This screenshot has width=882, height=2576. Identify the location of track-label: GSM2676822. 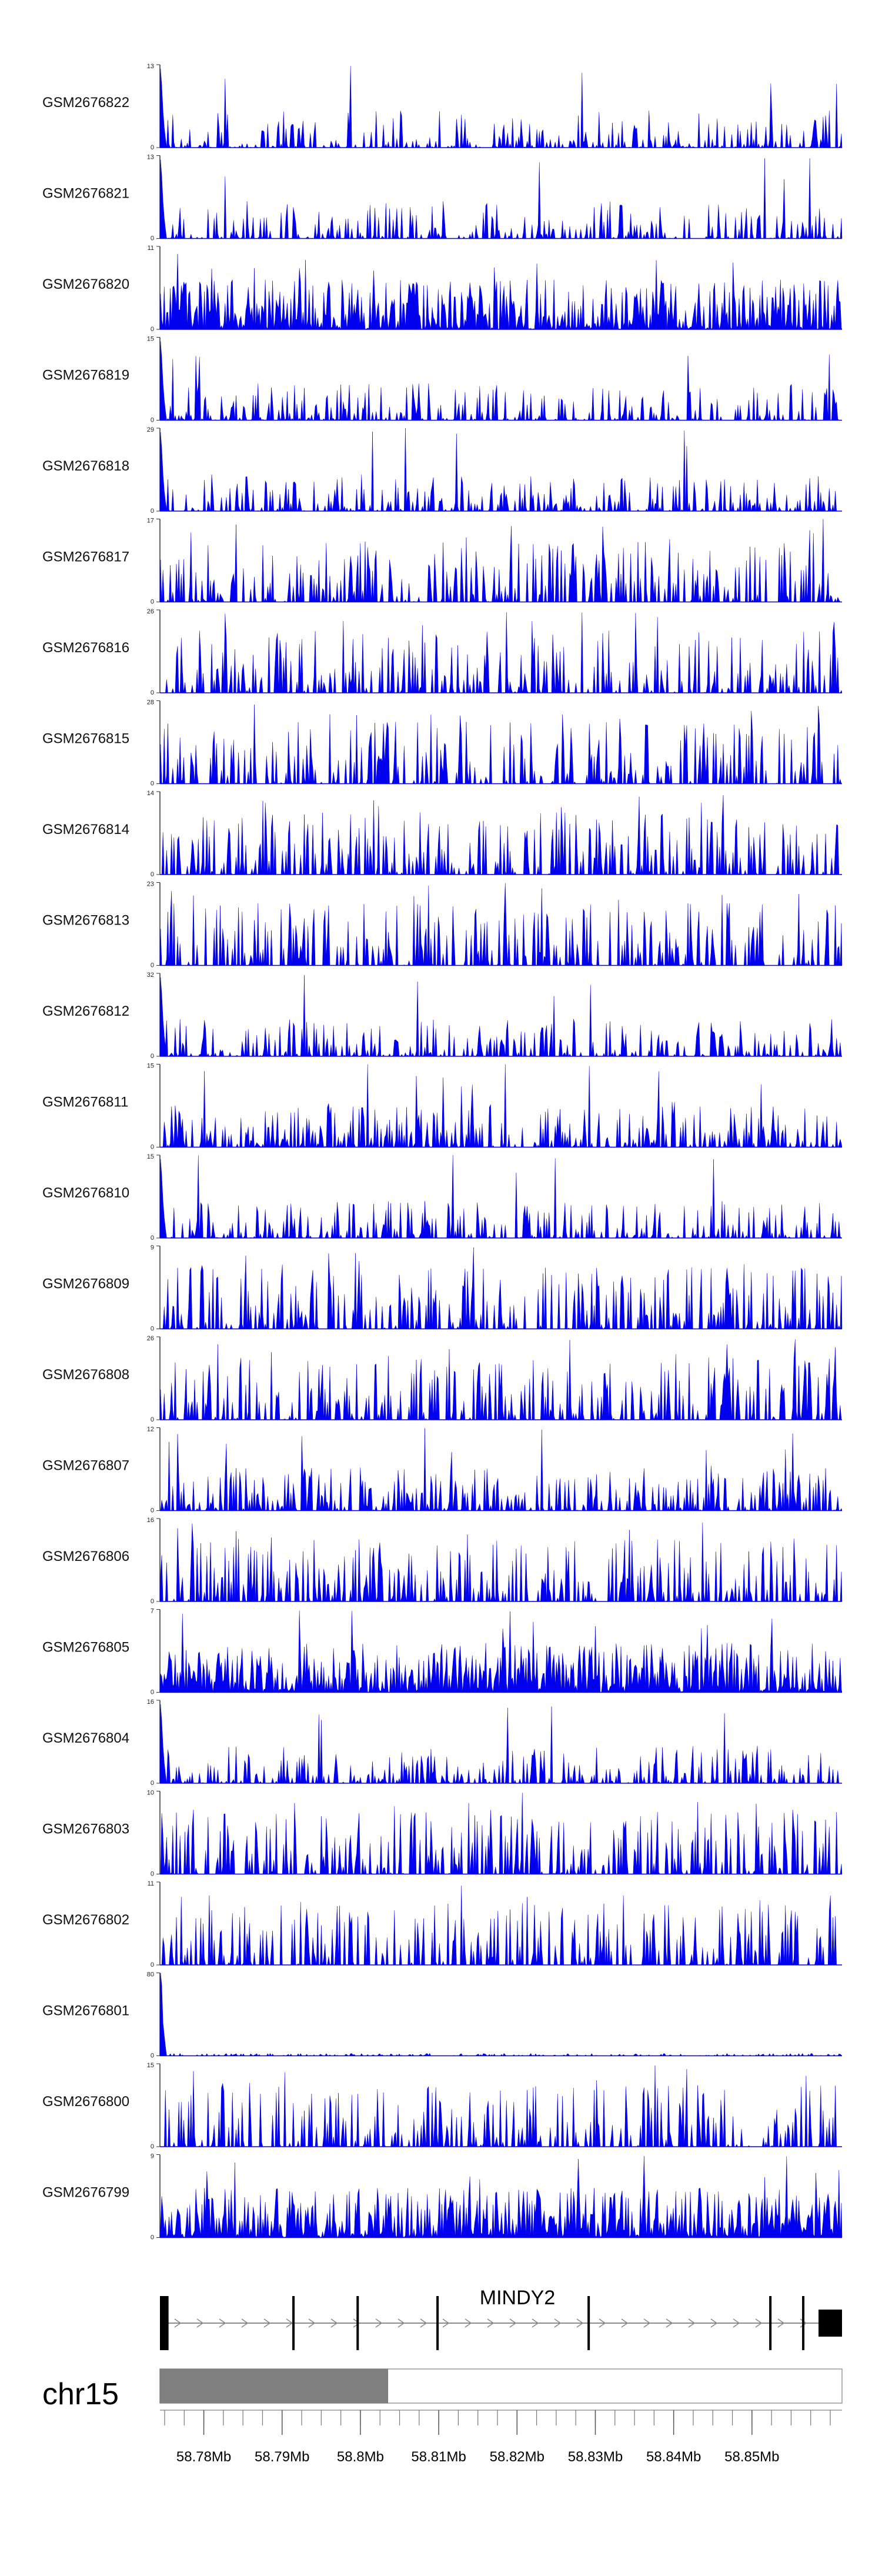
(85, 103).